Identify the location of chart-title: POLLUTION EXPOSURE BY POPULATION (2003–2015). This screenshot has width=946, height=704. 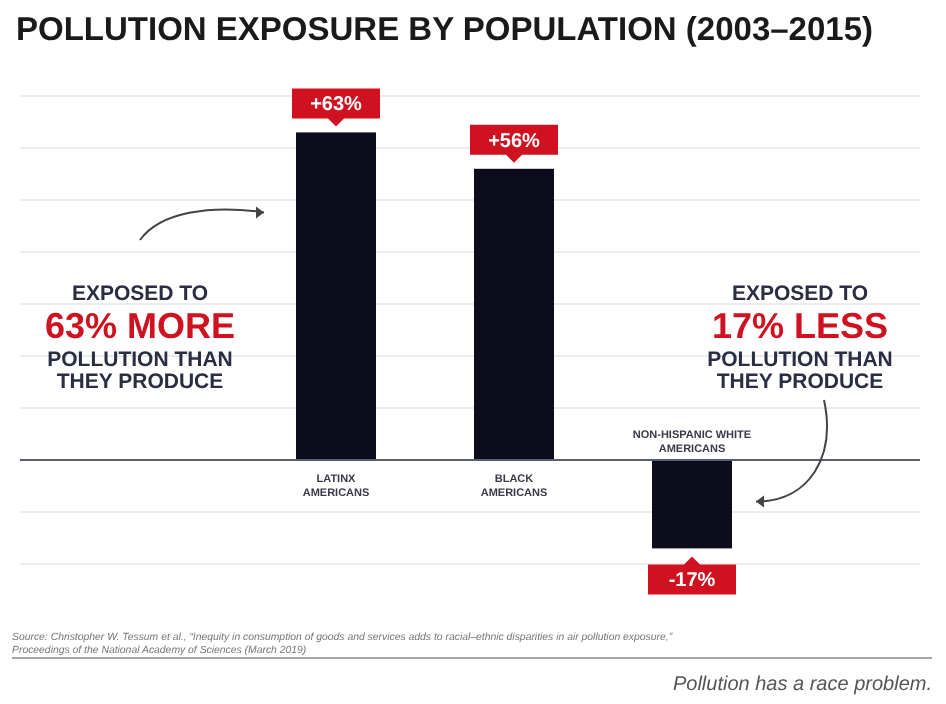
(445, 30).